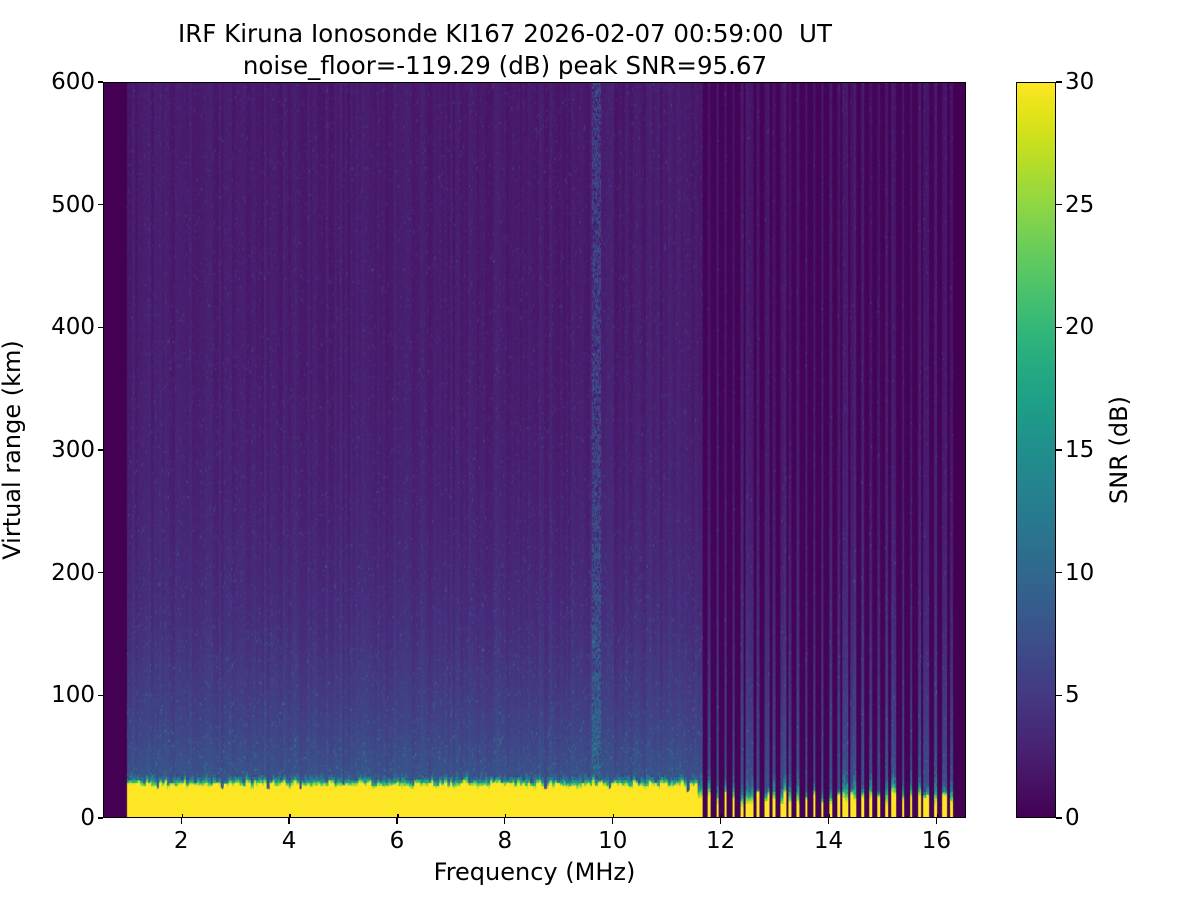 The height and width of the screenshot is (900, 1200). I want to click on x-tick-label: 12, so click(720, 841).